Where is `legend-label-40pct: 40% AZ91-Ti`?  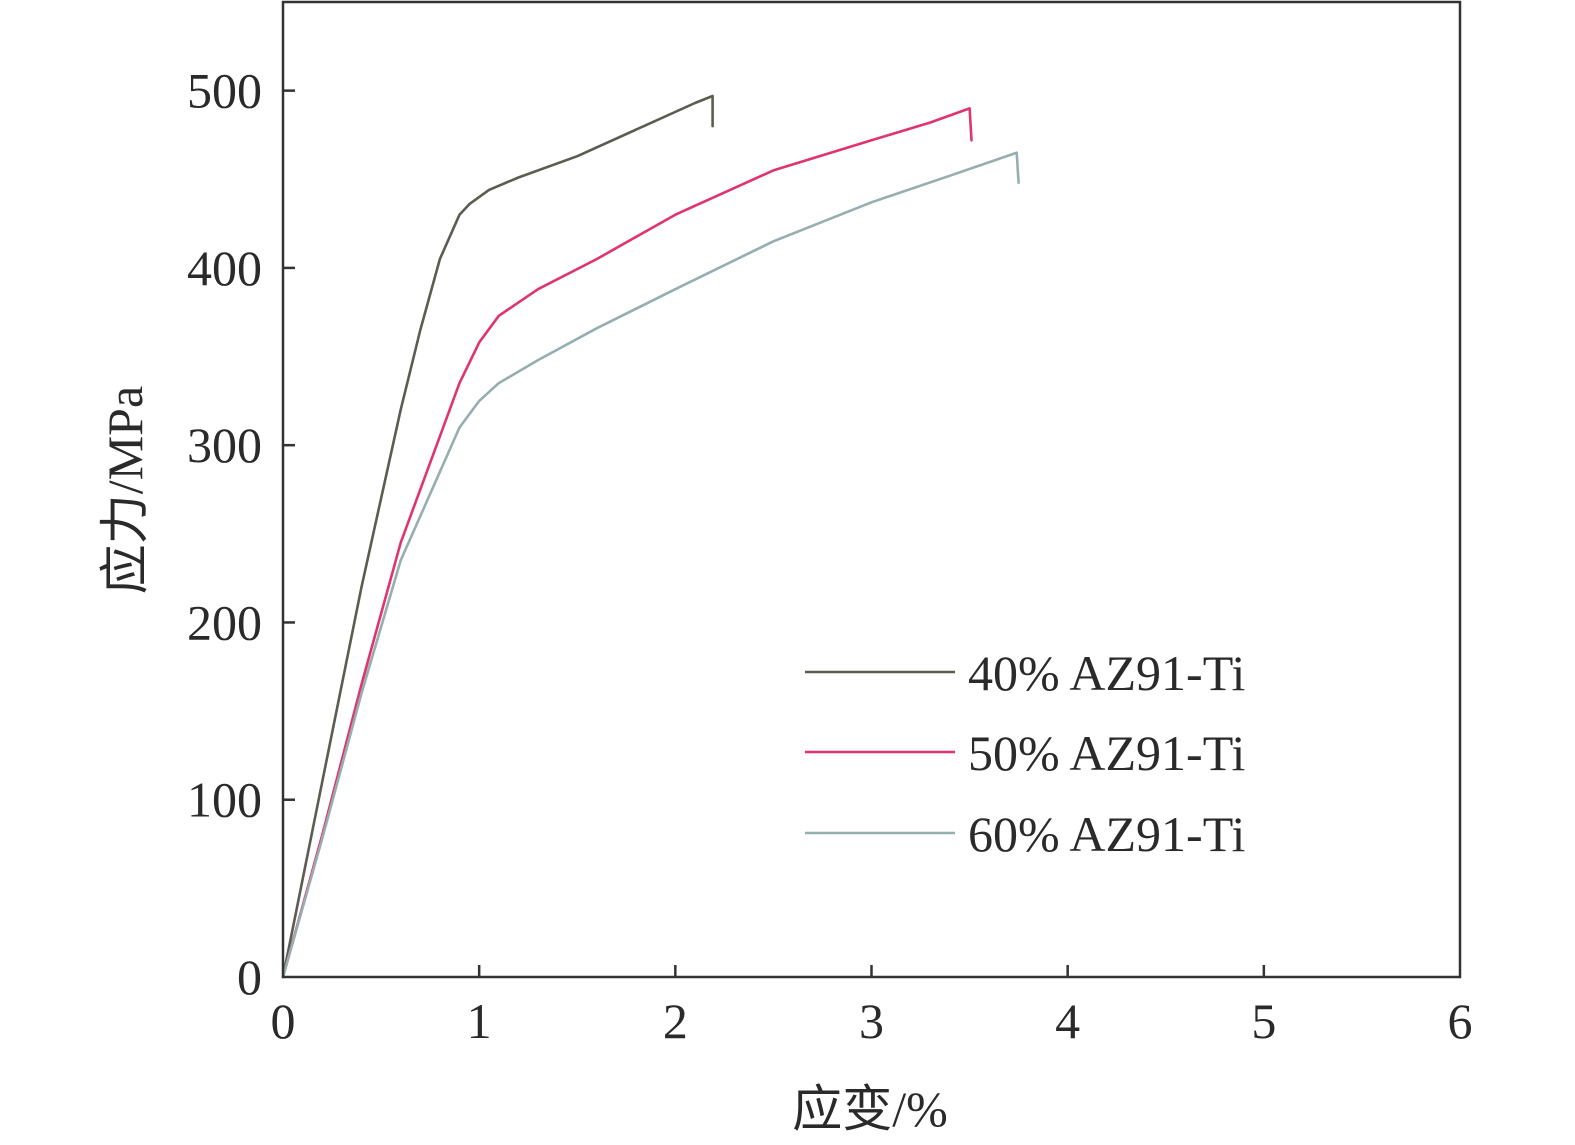
legend-label-40pct: 40% AZ91-Ti is located at coordinates (1106, 673).